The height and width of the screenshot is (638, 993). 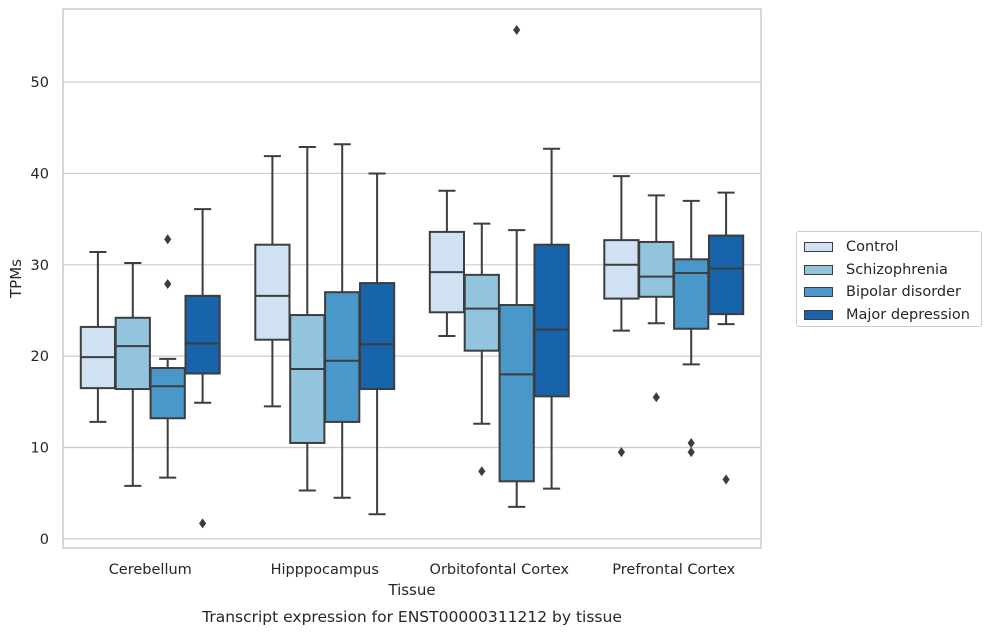 I want to click on x-tick-label: Hipppocampus, so click(x=325, y=570).